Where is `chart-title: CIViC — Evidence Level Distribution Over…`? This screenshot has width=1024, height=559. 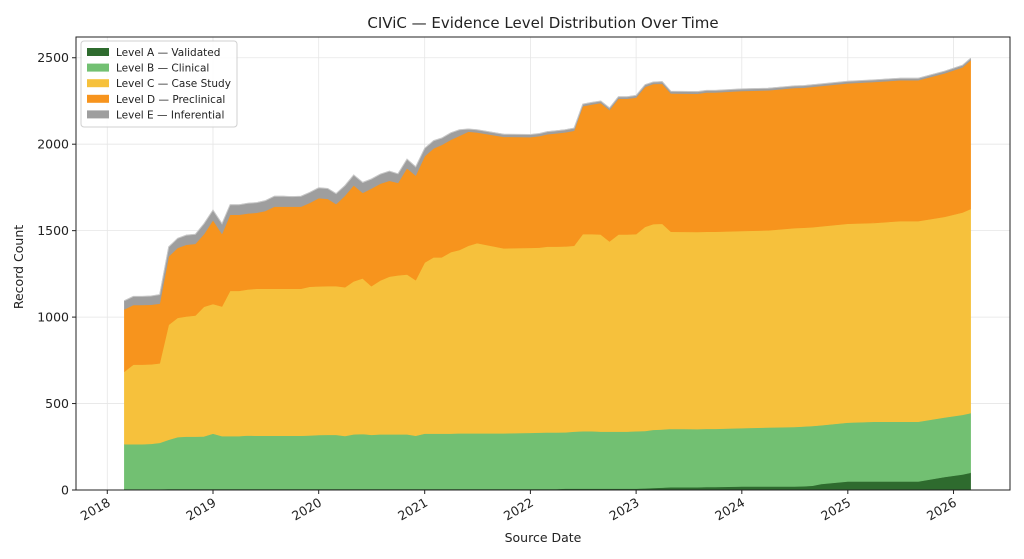
chart-title: CIViC — Evidence Level Distribution Over… is located at coordinates (542, 23).